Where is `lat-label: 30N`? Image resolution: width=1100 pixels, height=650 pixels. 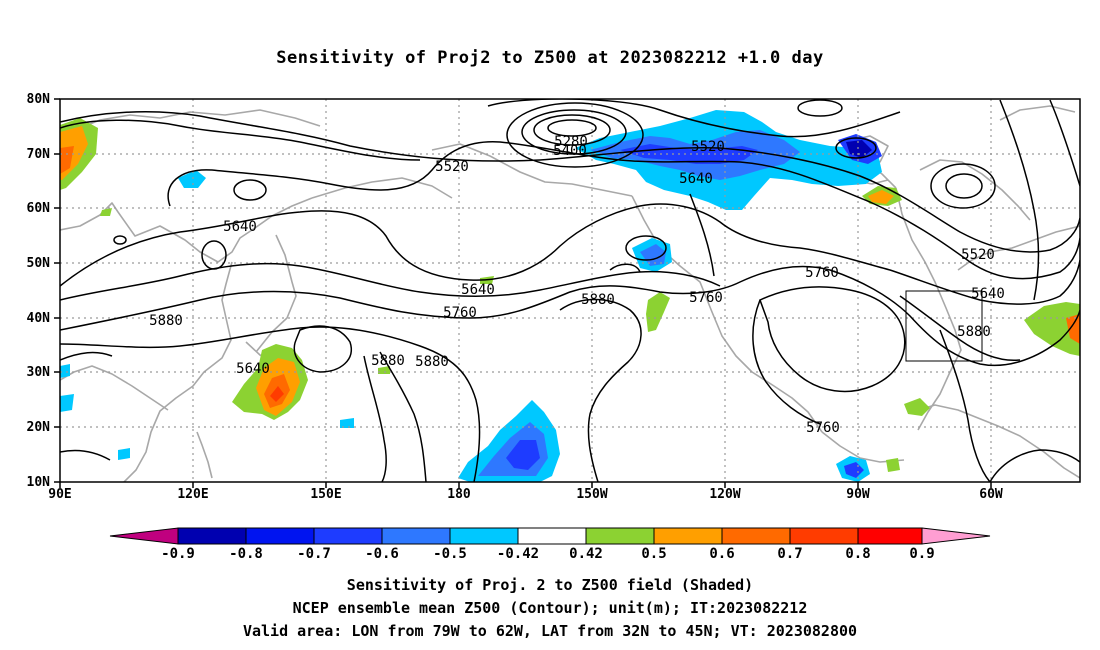
lat-label: 30N is located at coordinates (38, 372).